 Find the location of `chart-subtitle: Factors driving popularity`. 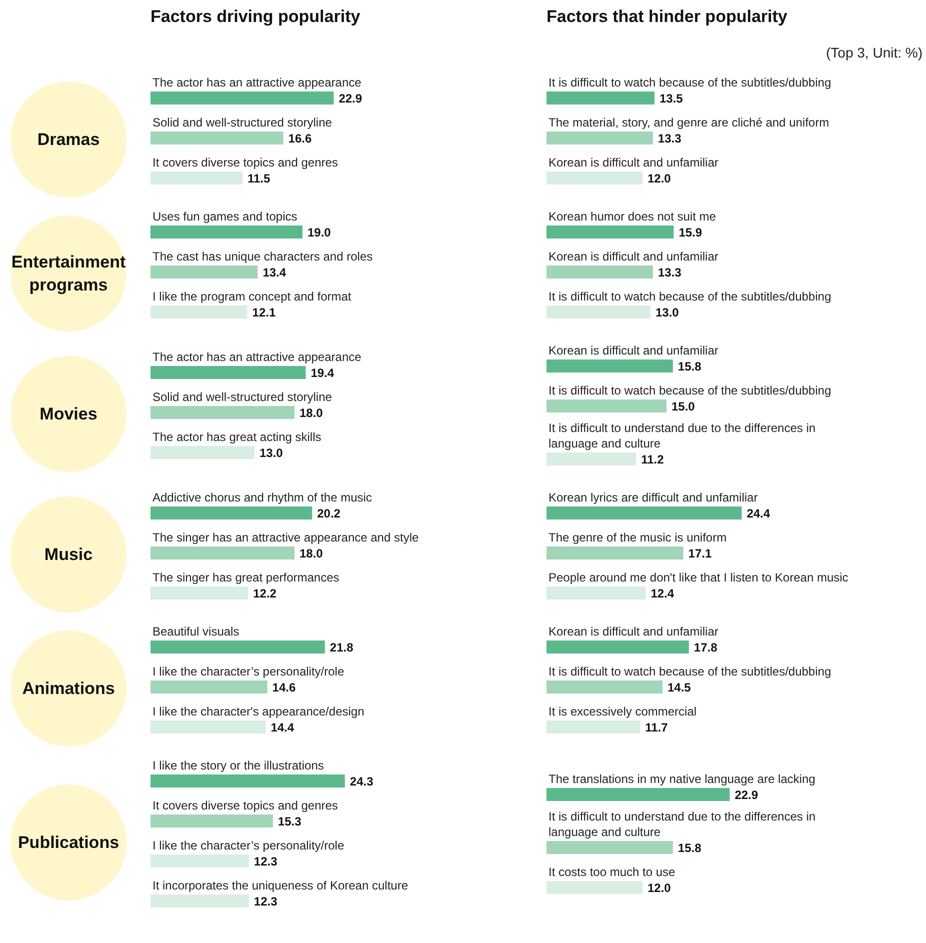

chart-subtitle: Factors driving popularity is located at coordinates (255, 16).